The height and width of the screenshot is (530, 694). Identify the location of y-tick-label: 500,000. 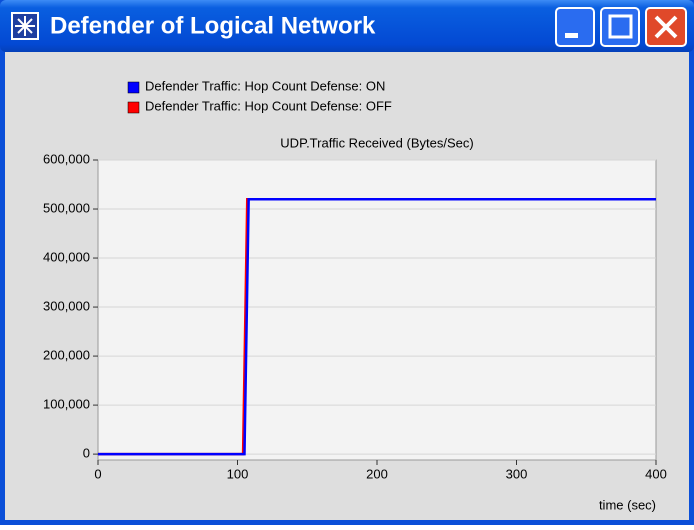
(66, 207).